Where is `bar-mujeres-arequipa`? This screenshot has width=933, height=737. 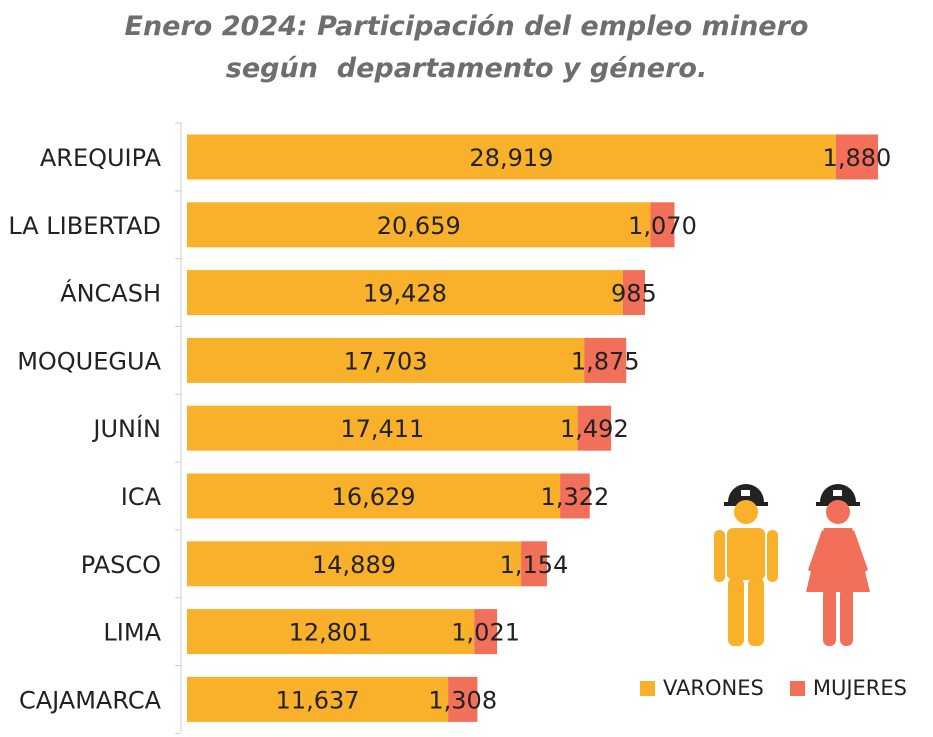
bar-mujeres-arequipa is located at coordinates (856, 157).